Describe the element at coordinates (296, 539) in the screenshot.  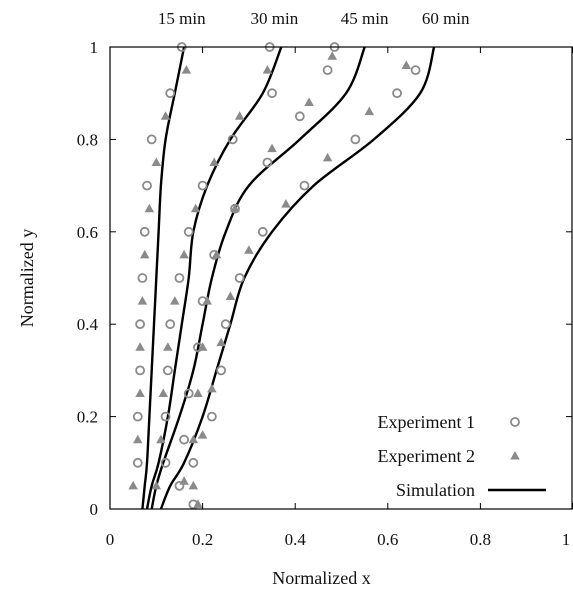
I see `x-tick-label: 0.4` at that location.